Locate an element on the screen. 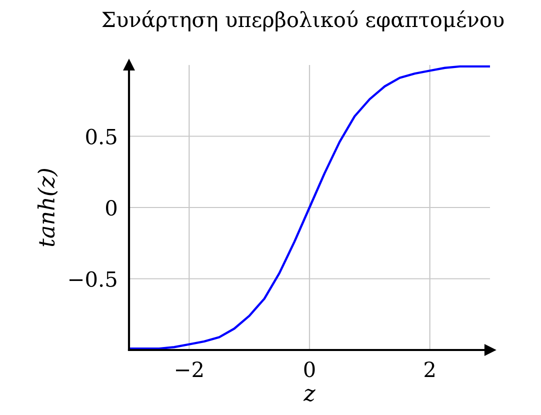 This screenshot has height=415, width=541. y-tick-label: −0.5 is located at coordinates (93, 279).